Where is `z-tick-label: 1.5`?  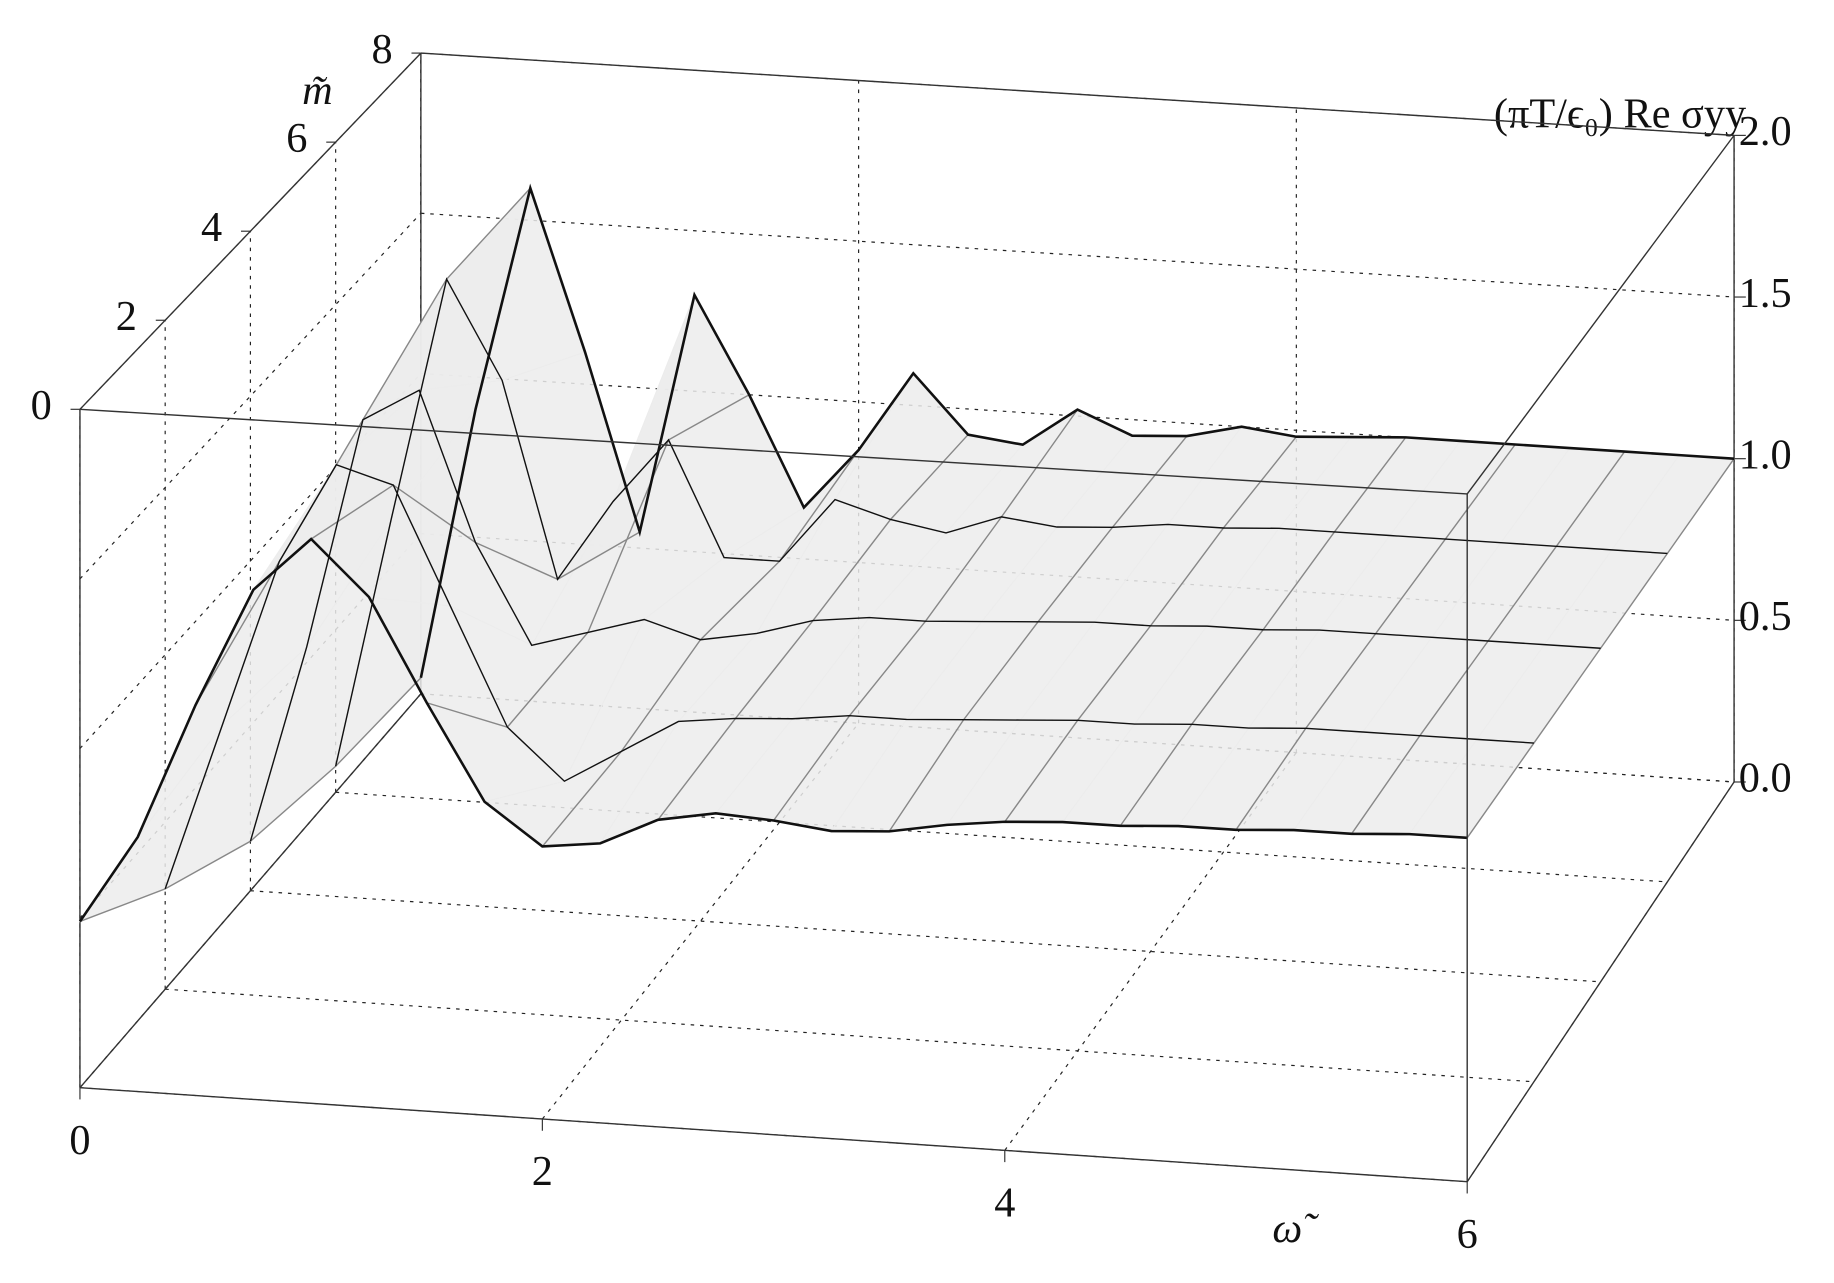
z-tick-label: 1.5 is located at coordinates (1765, 293).